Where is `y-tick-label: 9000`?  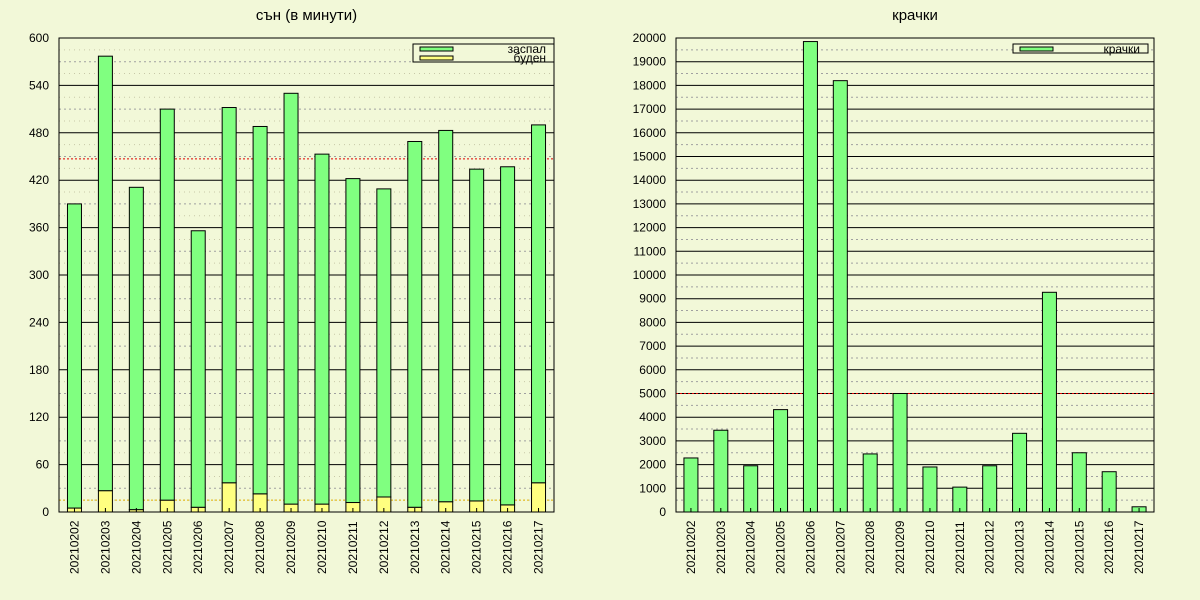 y-tick-label: 9000 is located at coordinates (652, 299).